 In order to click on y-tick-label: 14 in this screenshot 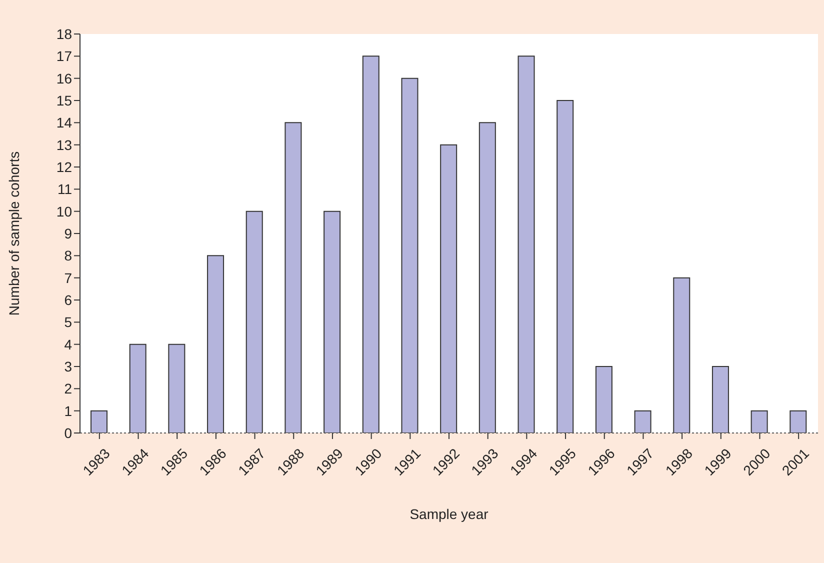, I will do `click(64, 122)`.